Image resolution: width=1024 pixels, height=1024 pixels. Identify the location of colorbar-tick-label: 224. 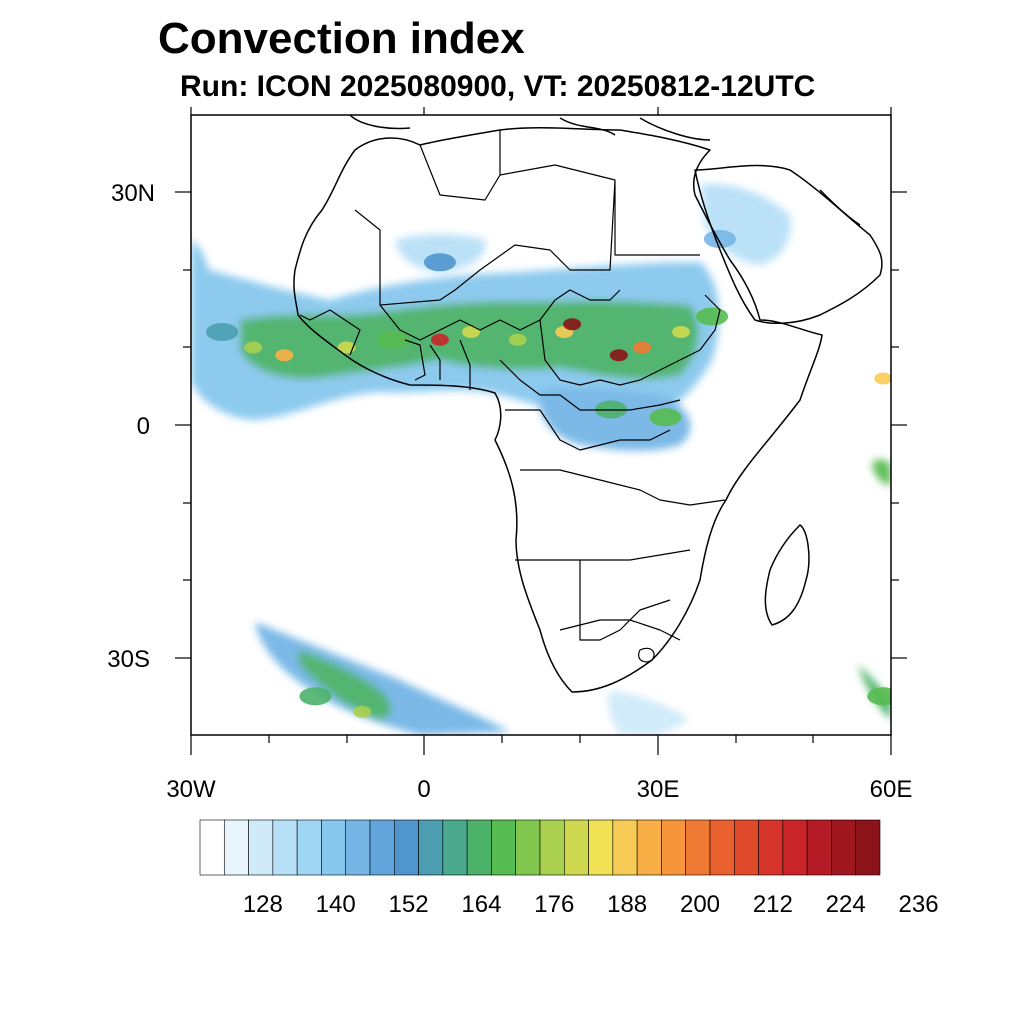
(846, 904).